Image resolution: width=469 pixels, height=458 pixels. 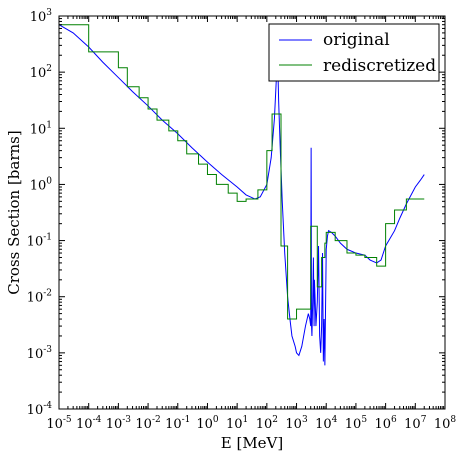 I want to click on x-tick-label: 10⁻², so click(x=147, y=423).